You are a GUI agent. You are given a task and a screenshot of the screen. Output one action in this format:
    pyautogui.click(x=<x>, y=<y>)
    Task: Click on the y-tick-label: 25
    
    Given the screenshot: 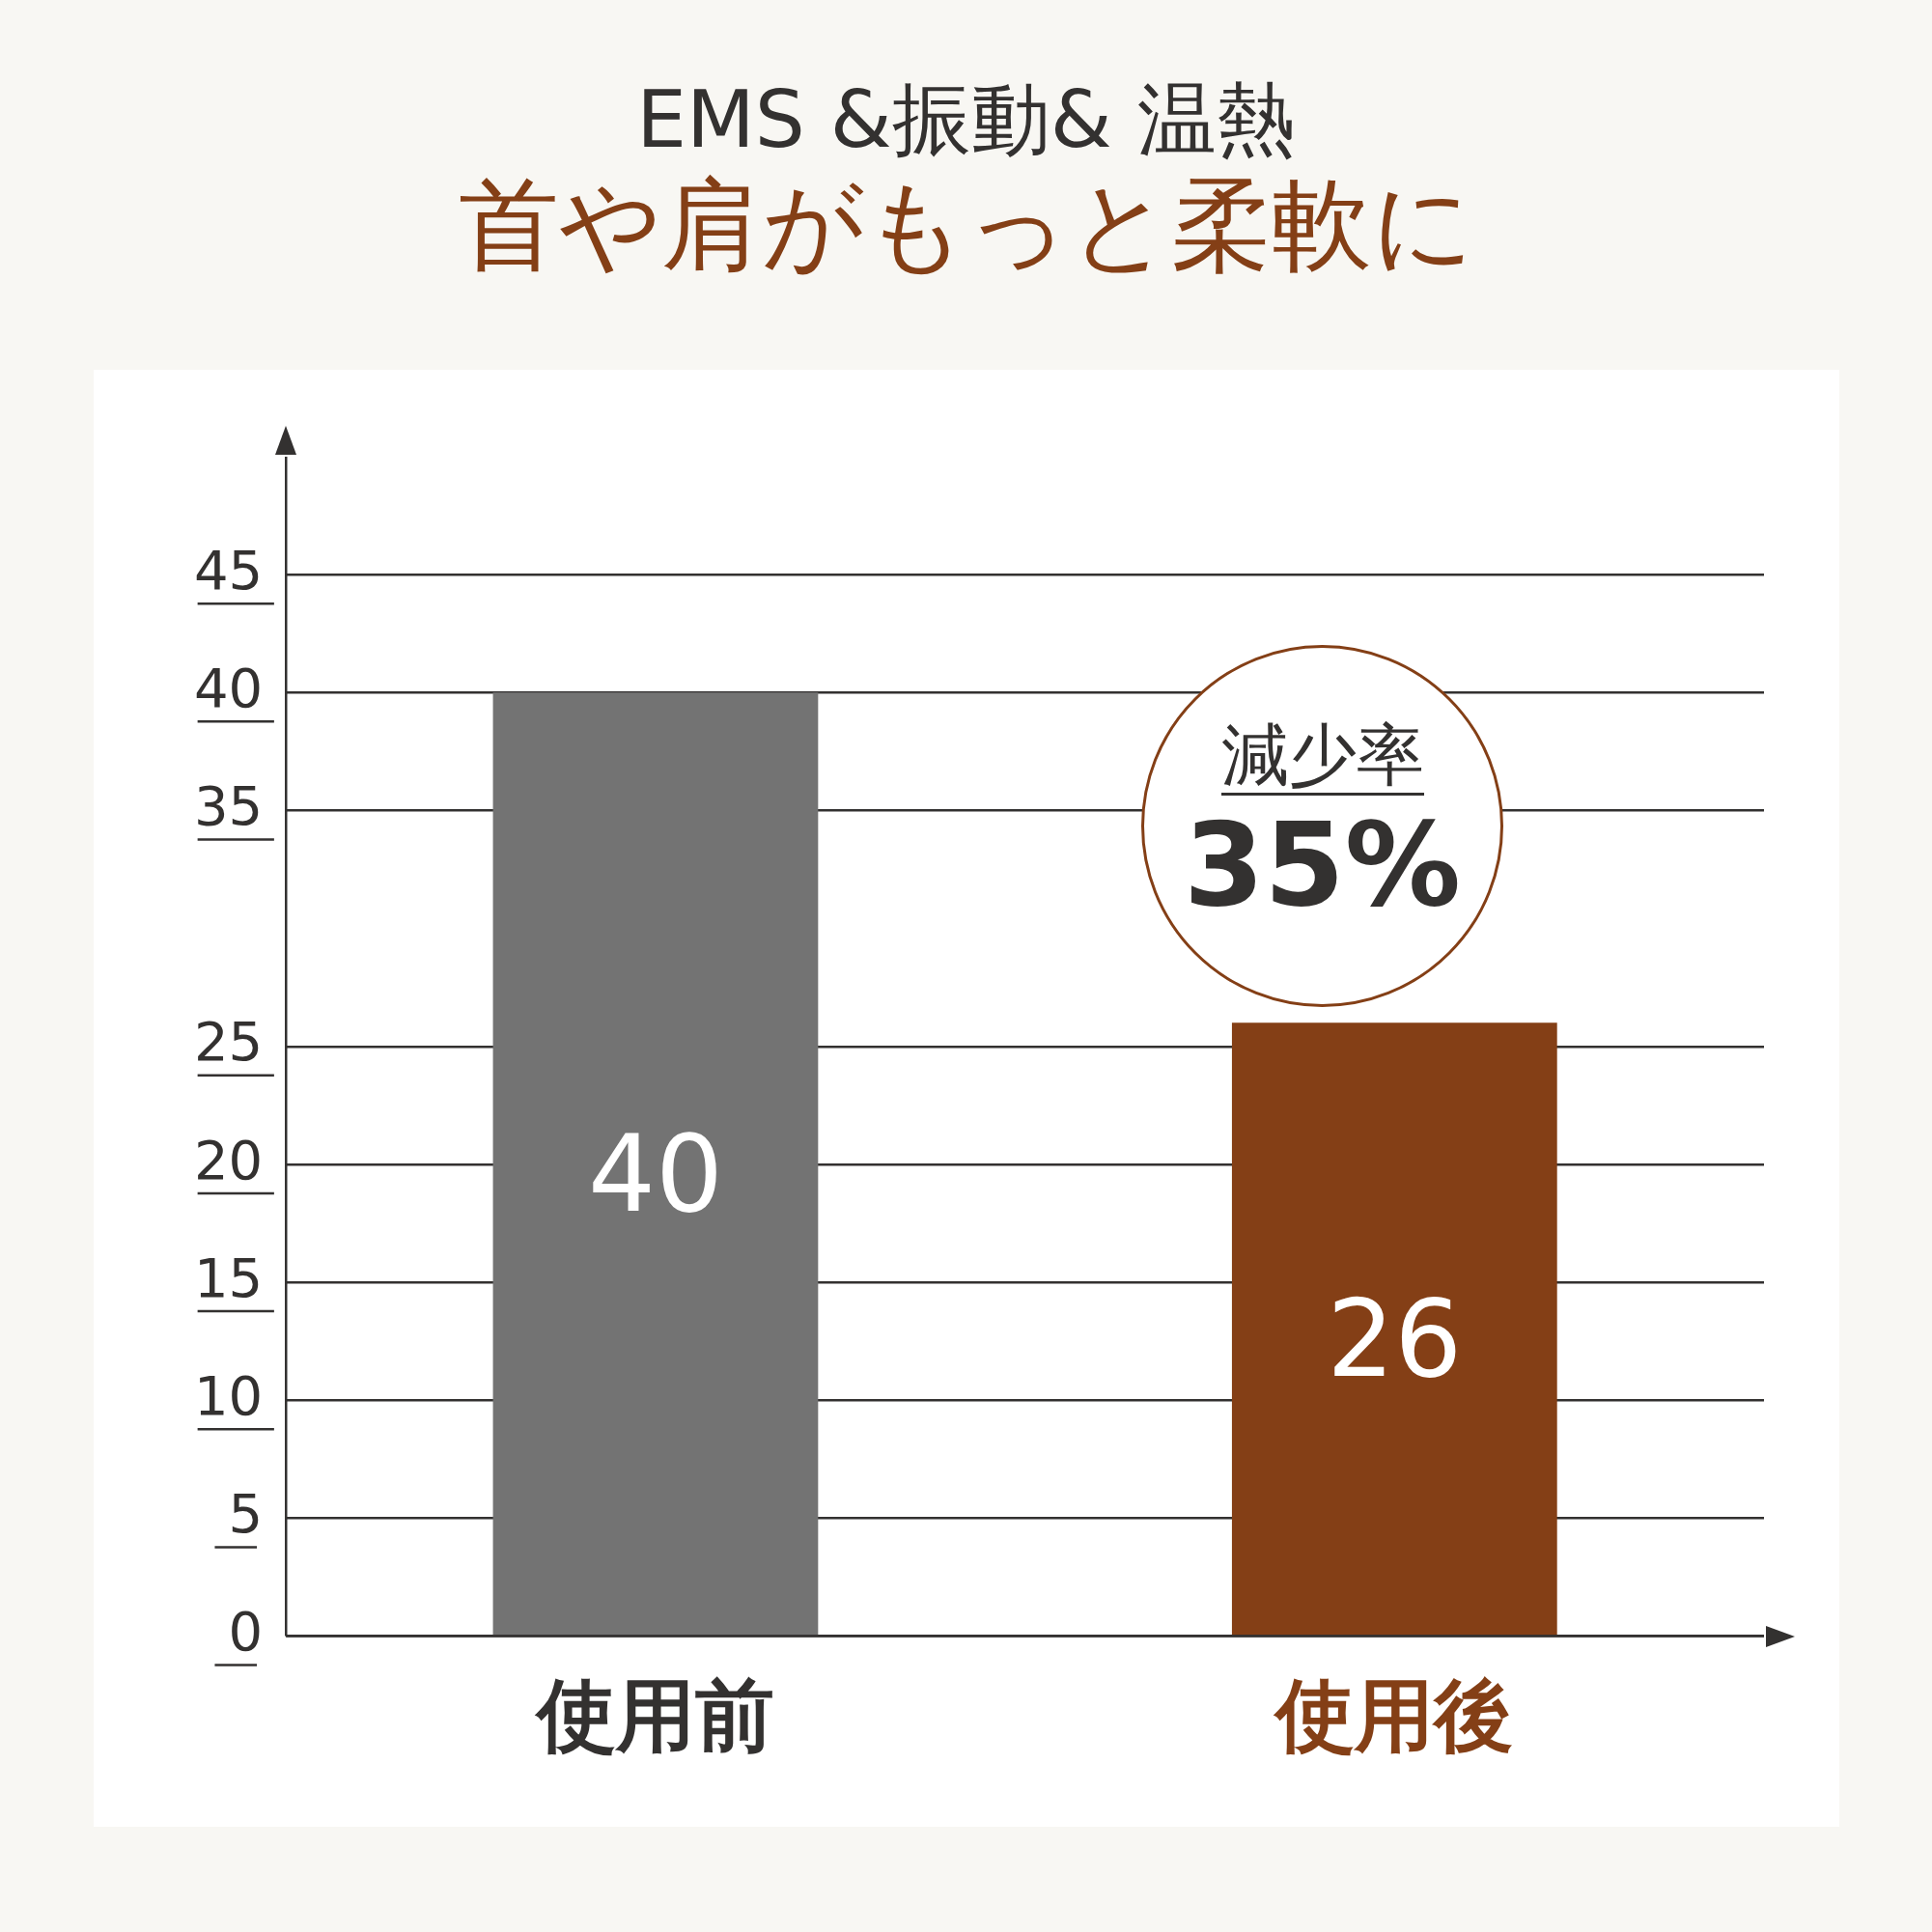 What is the action you would take?
    pyautogui.click(x=229, y=1042)
    